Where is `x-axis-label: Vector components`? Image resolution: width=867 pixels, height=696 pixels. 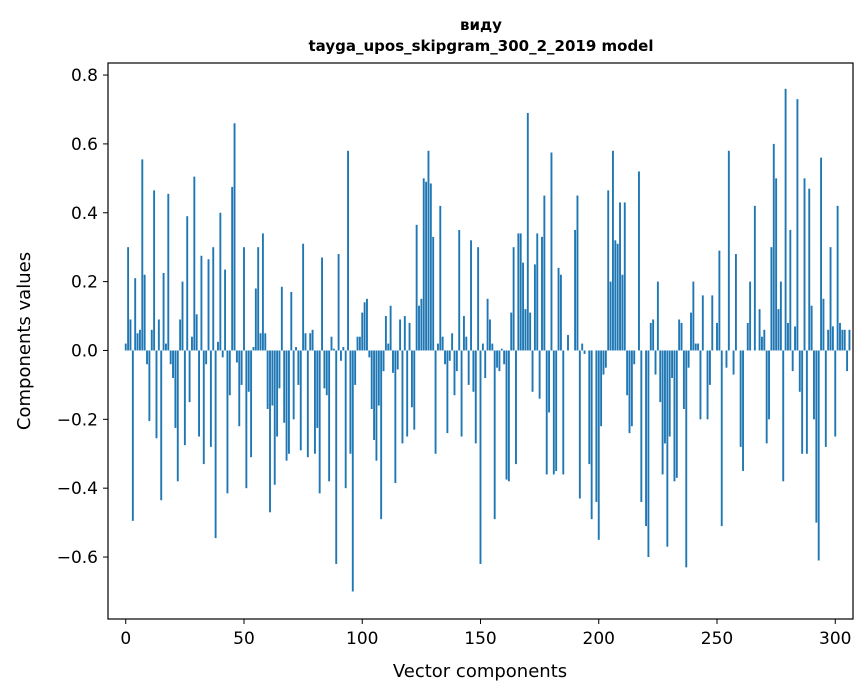
x-axis-label: Vector components is located at coordinates (480, 671).